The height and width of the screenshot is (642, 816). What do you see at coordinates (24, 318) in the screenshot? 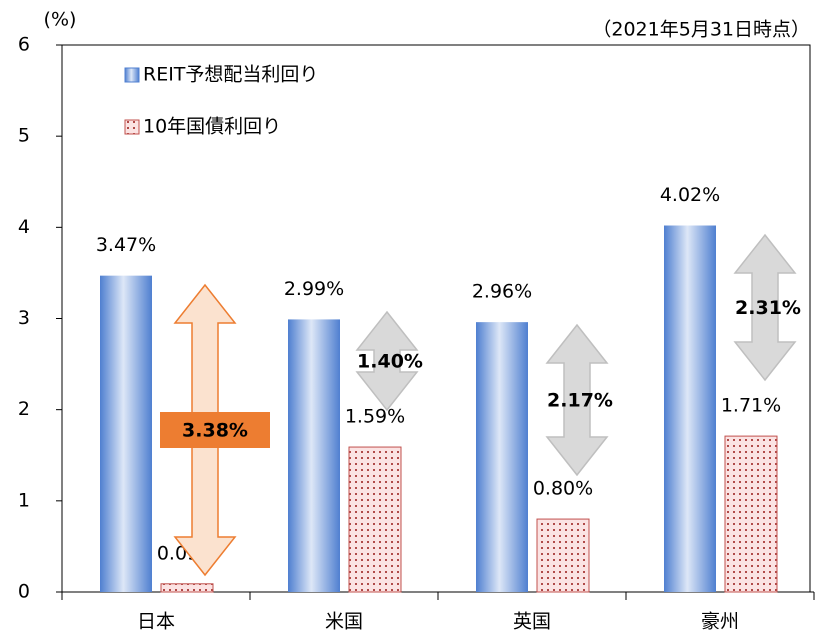
I see `y-tick-label: 3` at bounding box center [24, 318].